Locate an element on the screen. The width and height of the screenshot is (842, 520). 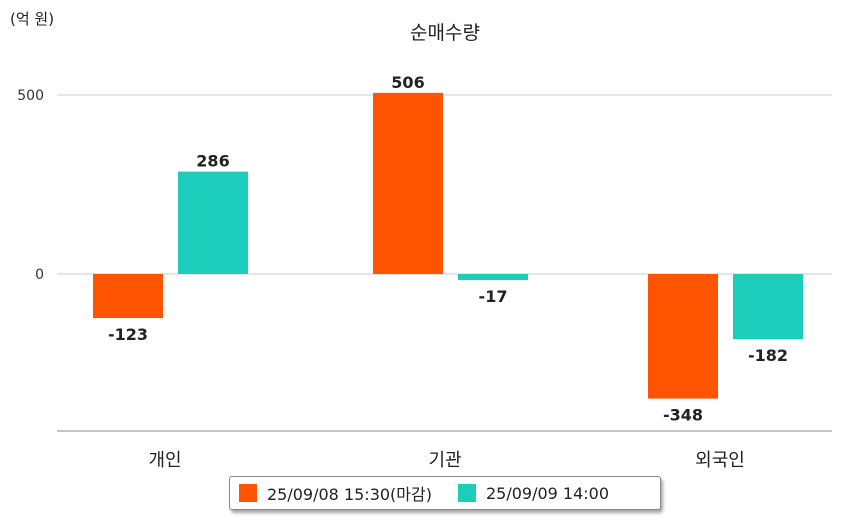
x-tick-label: 기관 is located at coordinates (444, 460).